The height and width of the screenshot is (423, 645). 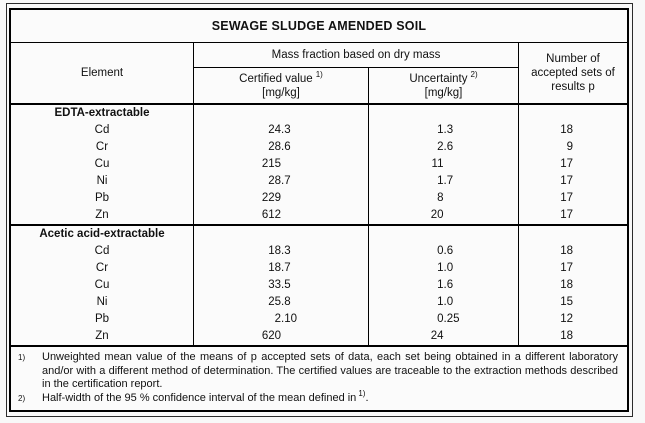 I want to click on column-header-element: Element, so click(x=102, y=73).